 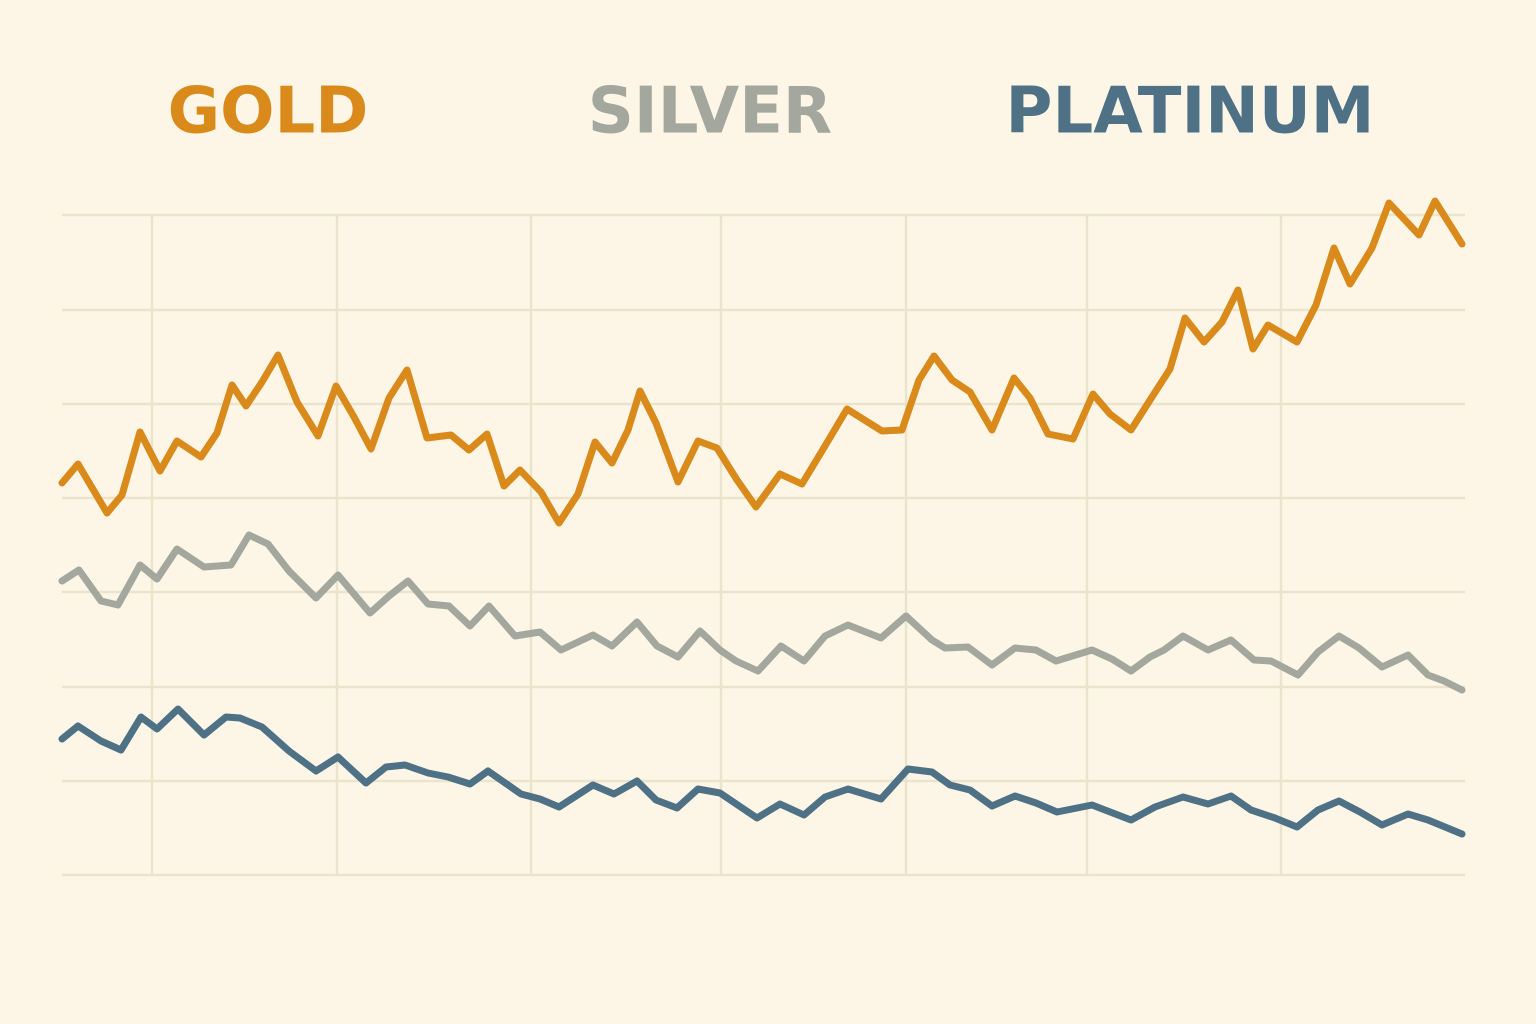 What do you see at coordinates (710, 112) in the screenshot?
I see `legend-label: SILVER` at bounding box center [710, 112].